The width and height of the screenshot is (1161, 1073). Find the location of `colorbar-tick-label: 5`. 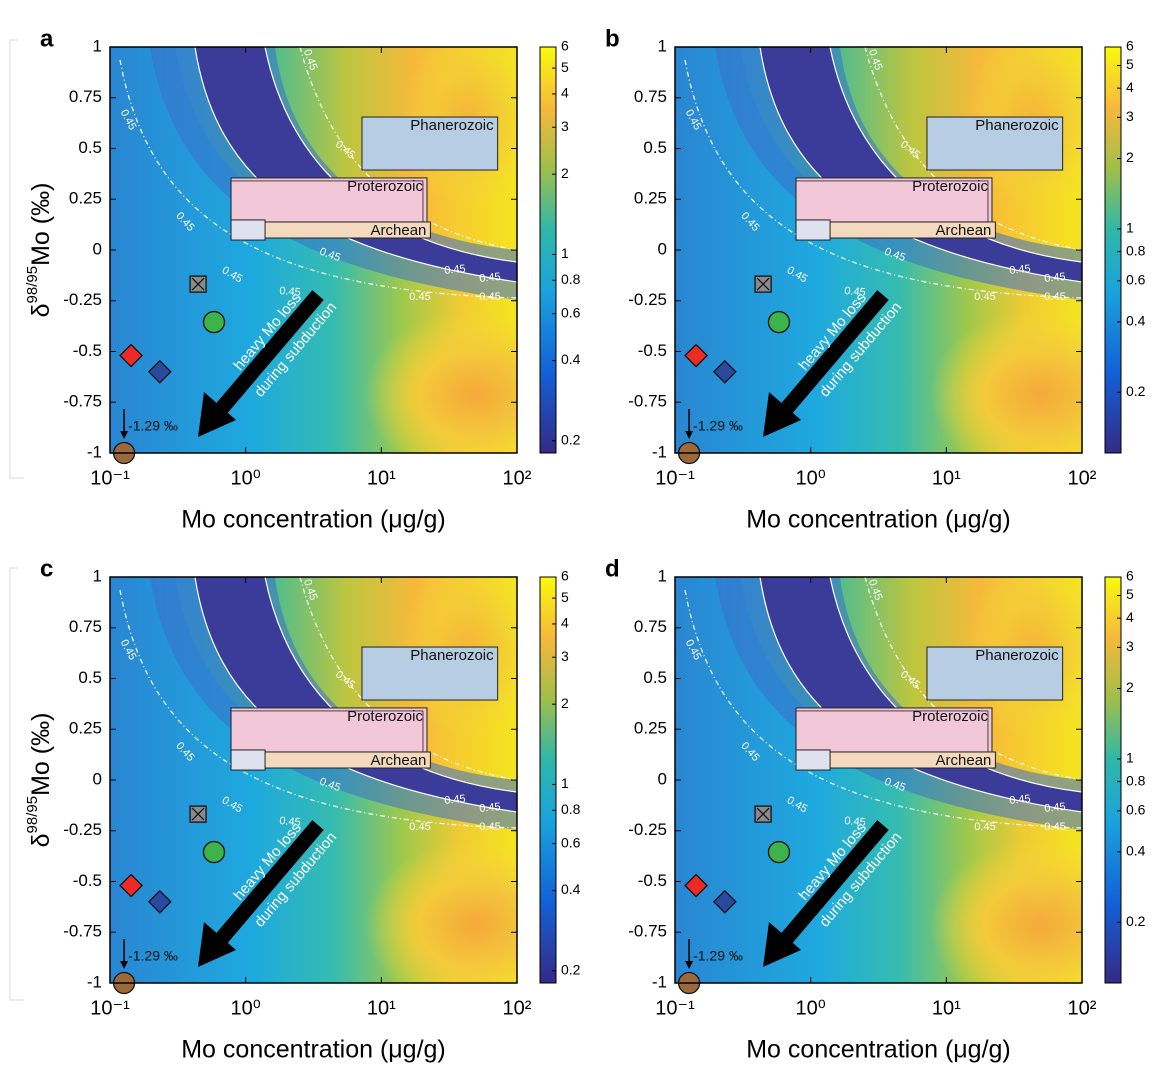

colorbar-tick-label: 5 is located at coordinates (1130, 594).